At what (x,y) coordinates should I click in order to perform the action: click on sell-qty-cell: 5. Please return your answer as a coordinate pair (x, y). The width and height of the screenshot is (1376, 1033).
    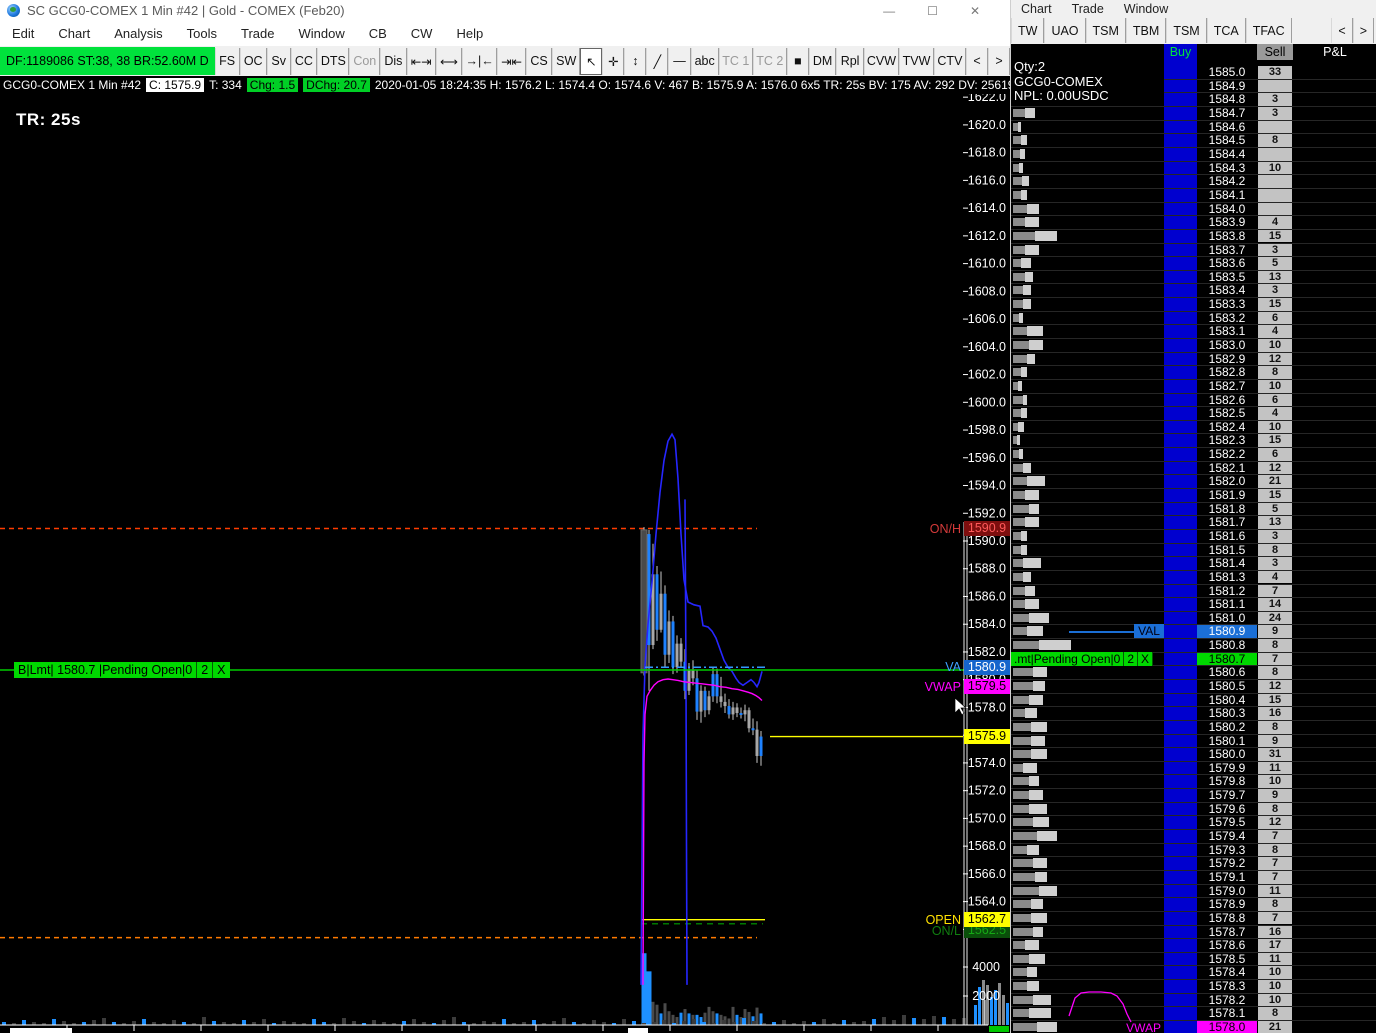
    Looking at the image, I should click on (1275, 263).